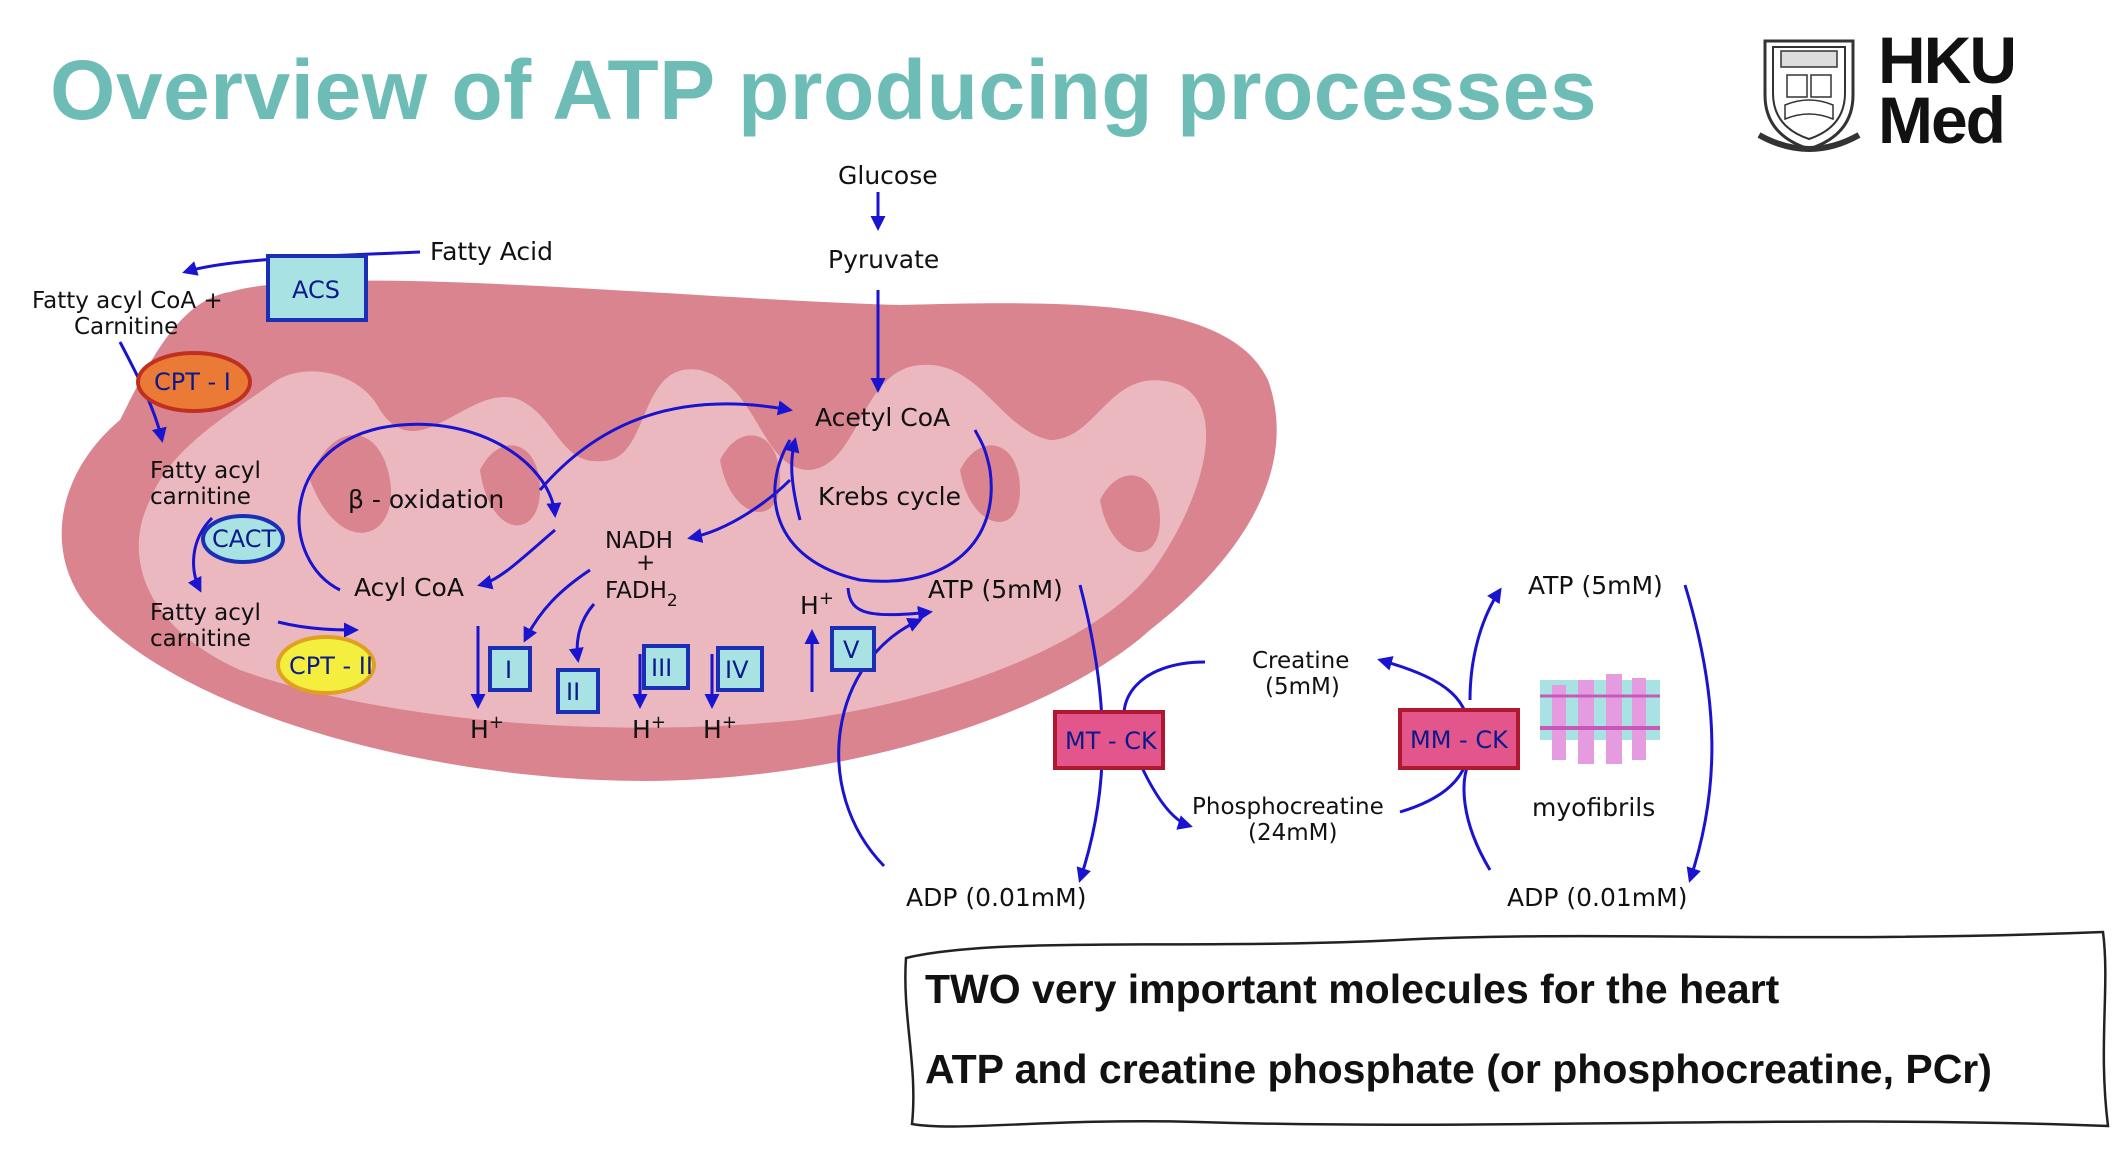  I want to click on phosphocreatine-conc-label: (24mM), so click(1292, 833).